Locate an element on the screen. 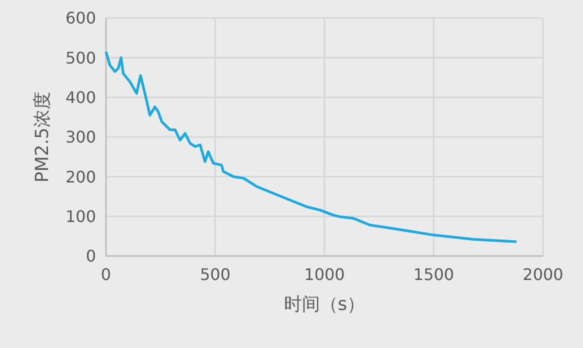 This screenshot has width=583, height=348. x-axis-title: 时间（s） is located at coordinates (325, 304).